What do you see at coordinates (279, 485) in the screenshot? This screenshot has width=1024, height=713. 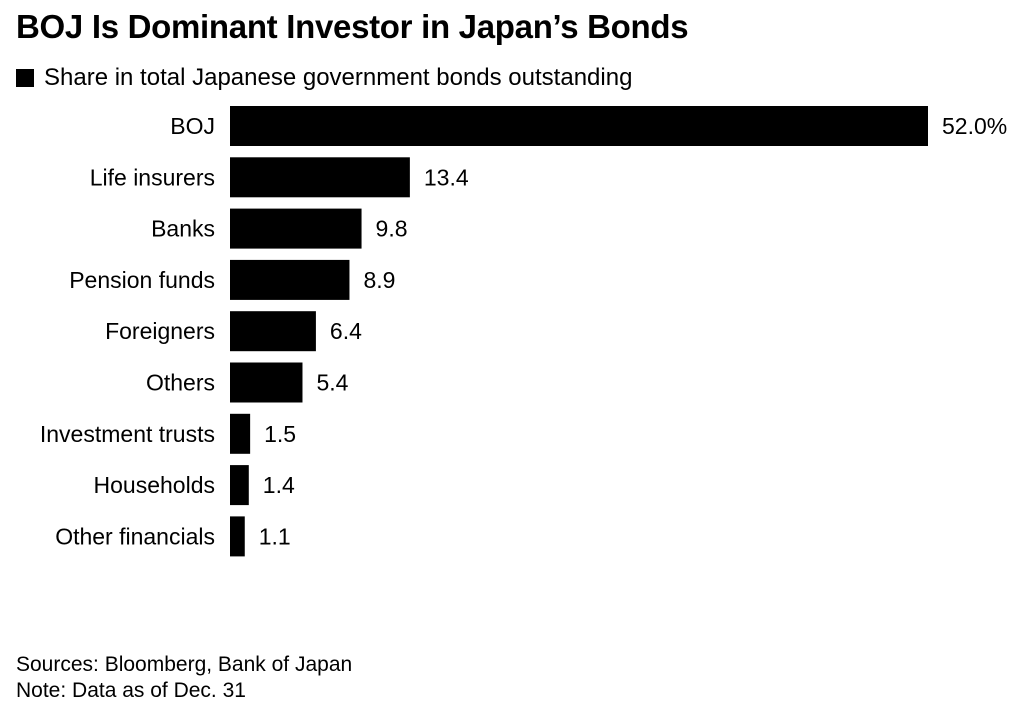 I see `value-label: 1.4` at bounding box center [279, 485].